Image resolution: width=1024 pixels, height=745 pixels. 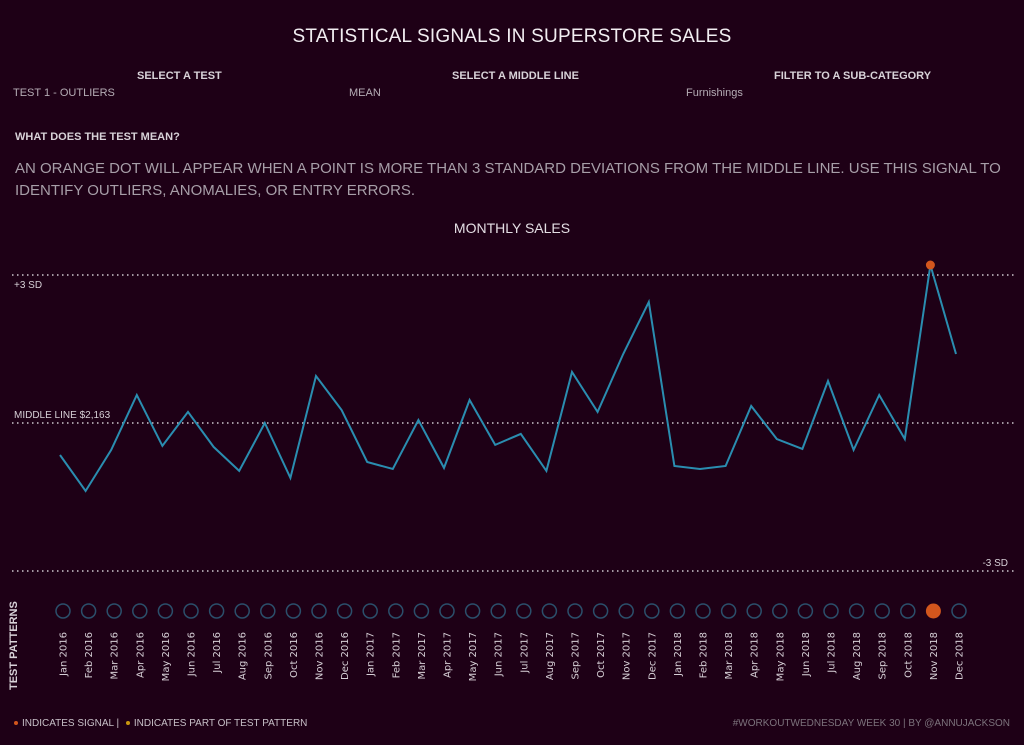 What do you see at coordinates (473, 656) in the screenshot?
I see `month-label: May 2017` at bounding box center [473, 656].